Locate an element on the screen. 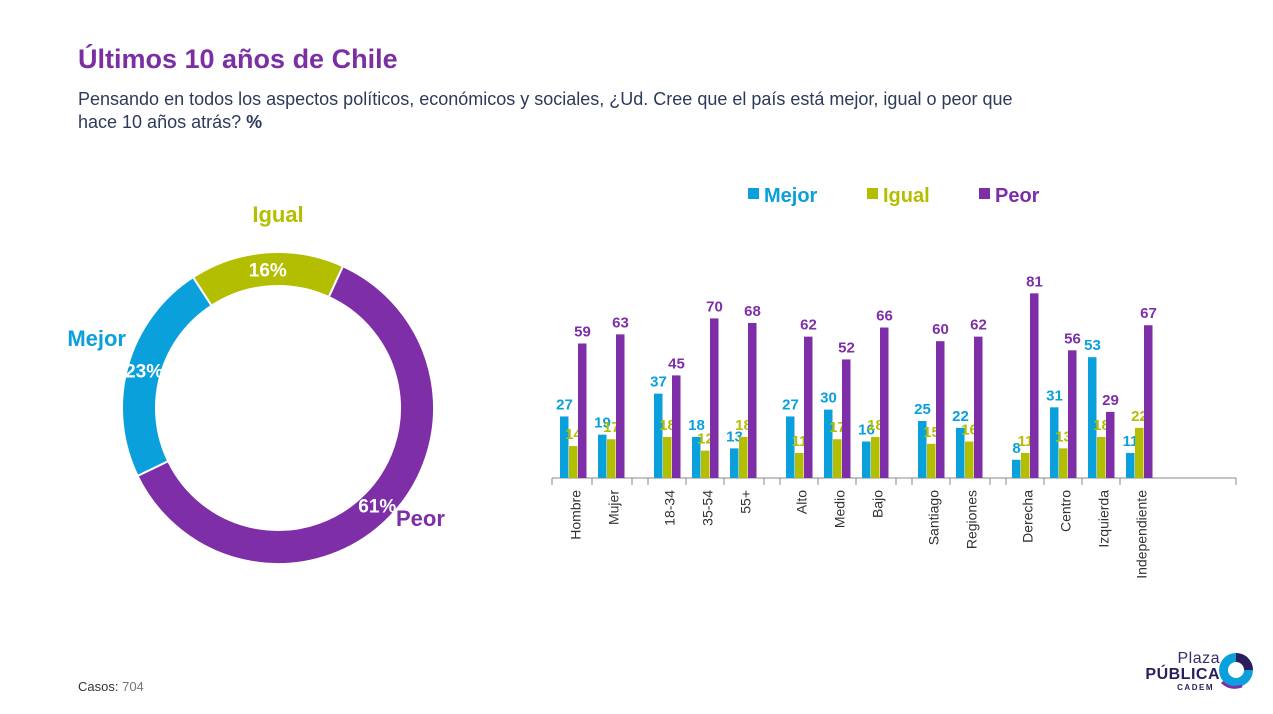  bar-value-label: 15 is located at coordinates (931, 432).